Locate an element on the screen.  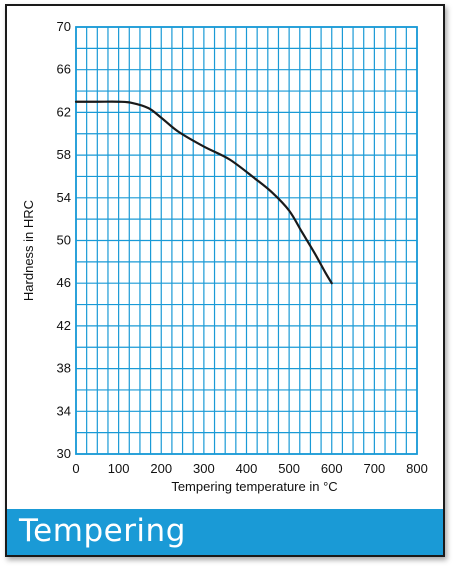
x-axis-label: Tempering temperature in °C is located at coordinates (254, 486).